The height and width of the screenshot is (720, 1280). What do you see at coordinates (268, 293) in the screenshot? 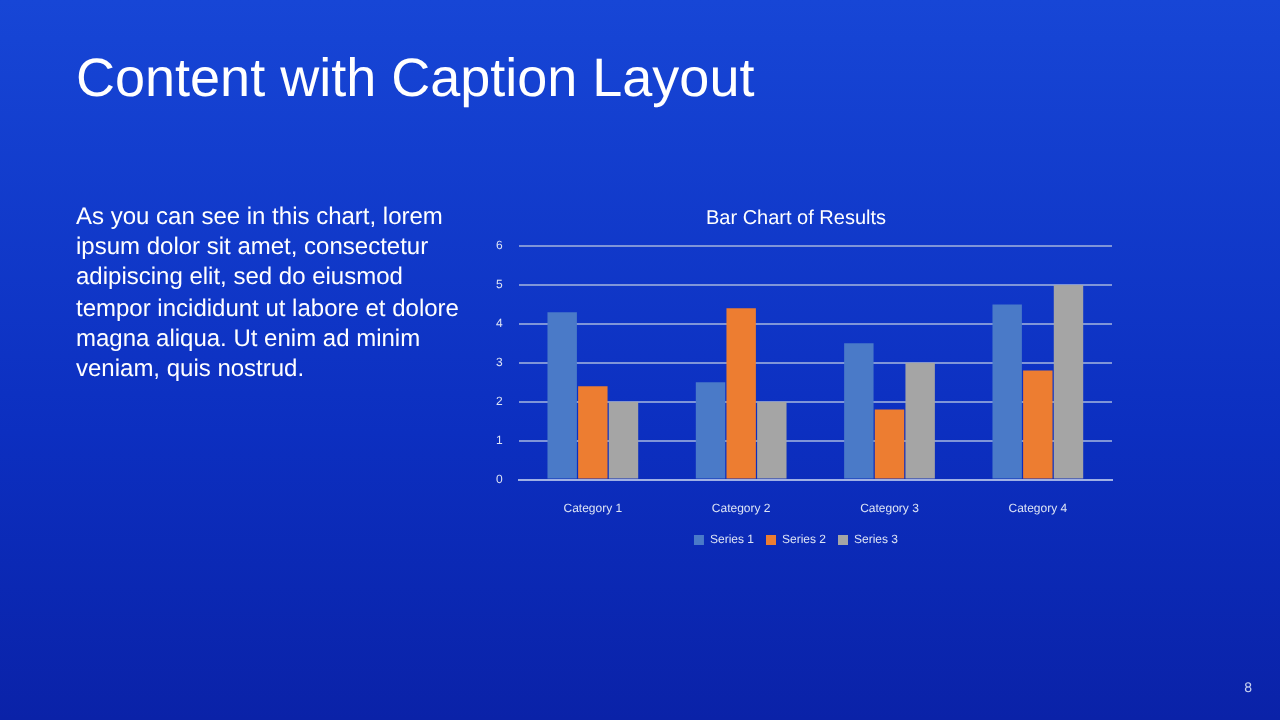
I see `text: As you can see in this chart, lorem ipsum dolor sit amet, consectetur adipiscing elit, sed do eiusmod tempor incididunt ut labore et dolore magna aliqua. Ut enim ad minim veniam, quis nostrud.` at bounding box center [268, 293].